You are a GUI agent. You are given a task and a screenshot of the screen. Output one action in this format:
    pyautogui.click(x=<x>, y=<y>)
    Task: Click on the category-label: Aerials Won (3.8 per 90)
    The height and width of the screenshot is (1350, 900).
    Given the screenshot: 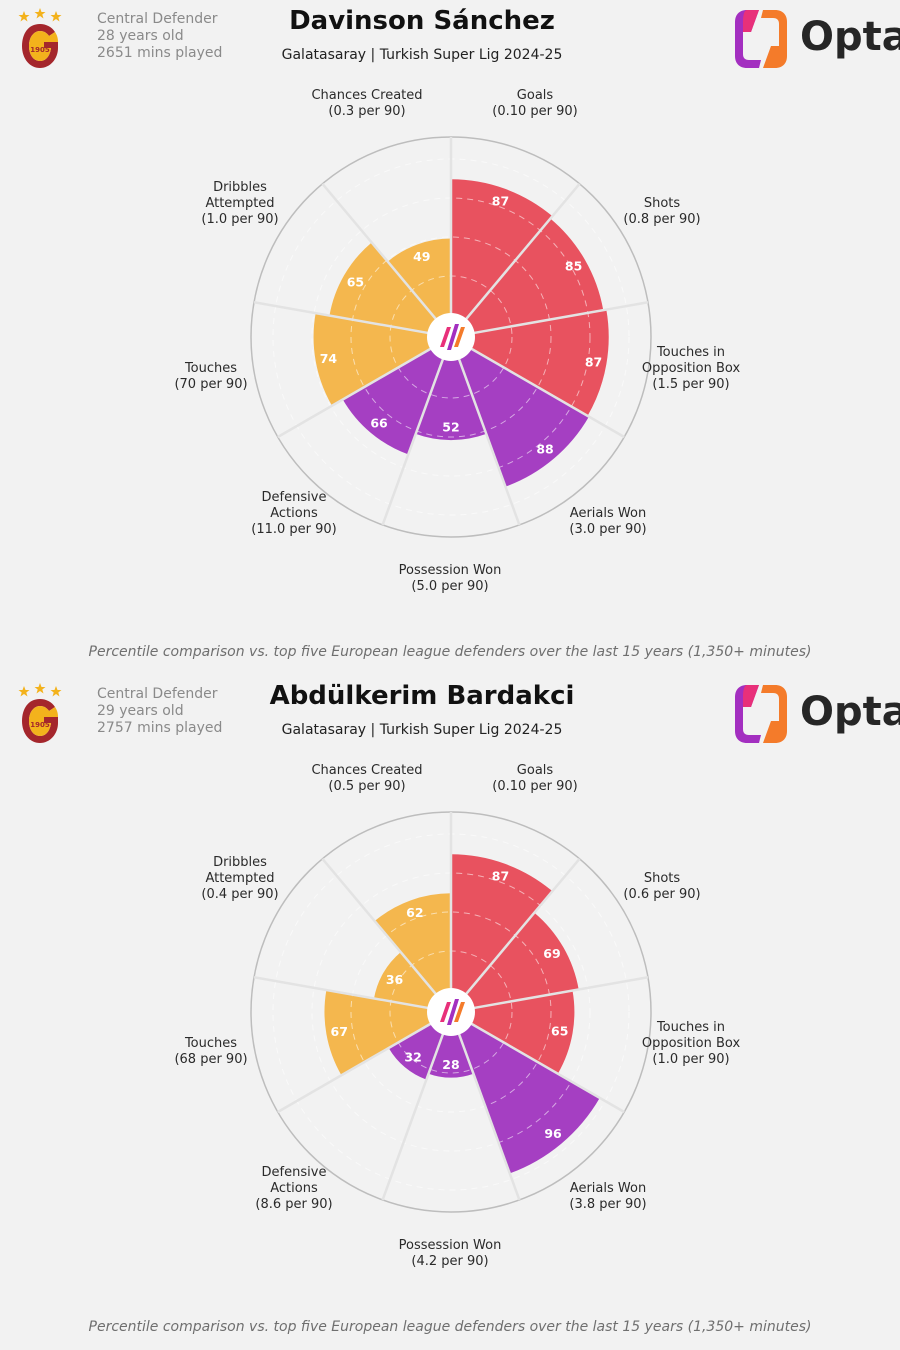 What is the action you would take?
    pyautogui.click(x=607, y=1196)
    